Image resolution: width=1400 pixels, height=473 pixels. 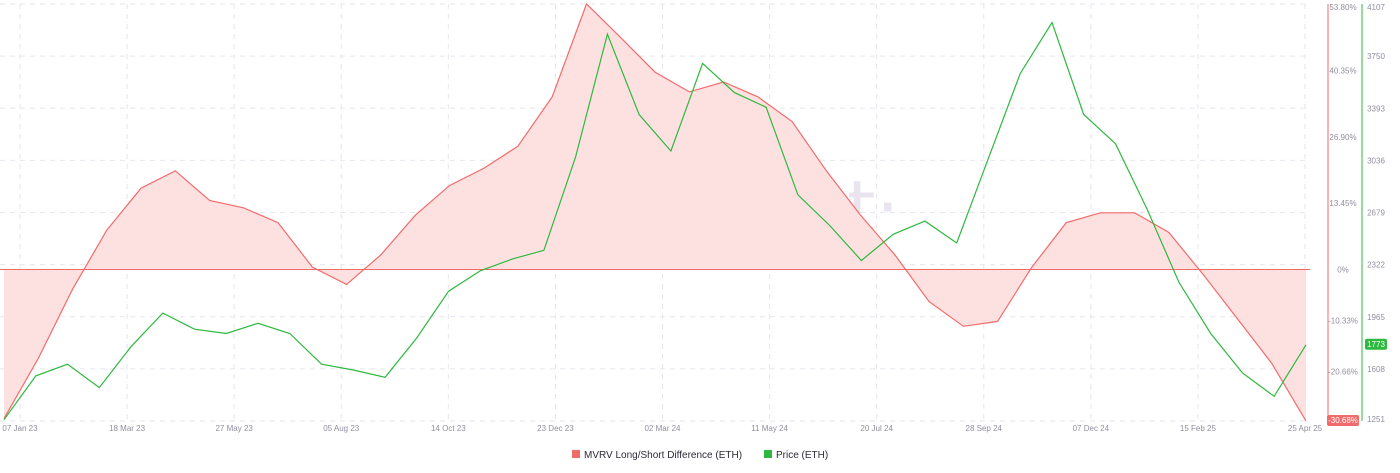 What do you see at coordinates (1305, 428) in the screenshot?
I see `x-tick-label: 25 Apr 25` at bounding box center [1305, 428].